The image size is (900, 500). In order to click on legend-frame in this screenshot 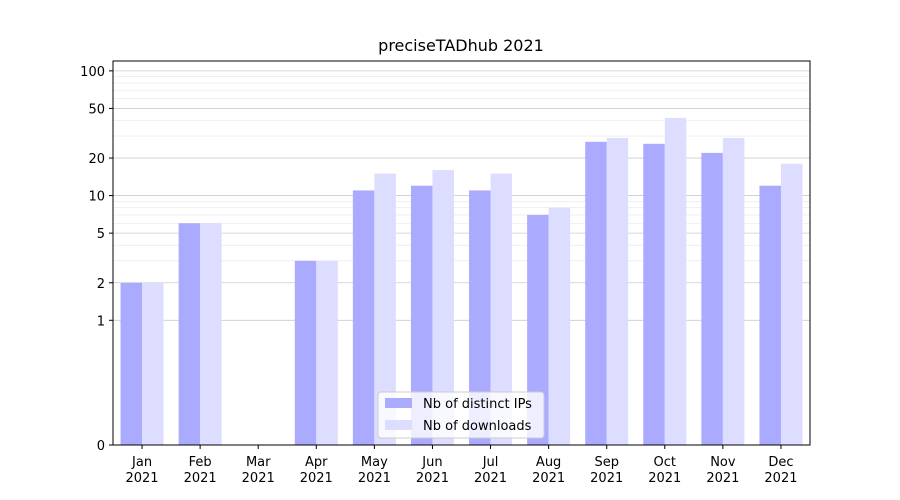, I will do `click(461, 415)`.